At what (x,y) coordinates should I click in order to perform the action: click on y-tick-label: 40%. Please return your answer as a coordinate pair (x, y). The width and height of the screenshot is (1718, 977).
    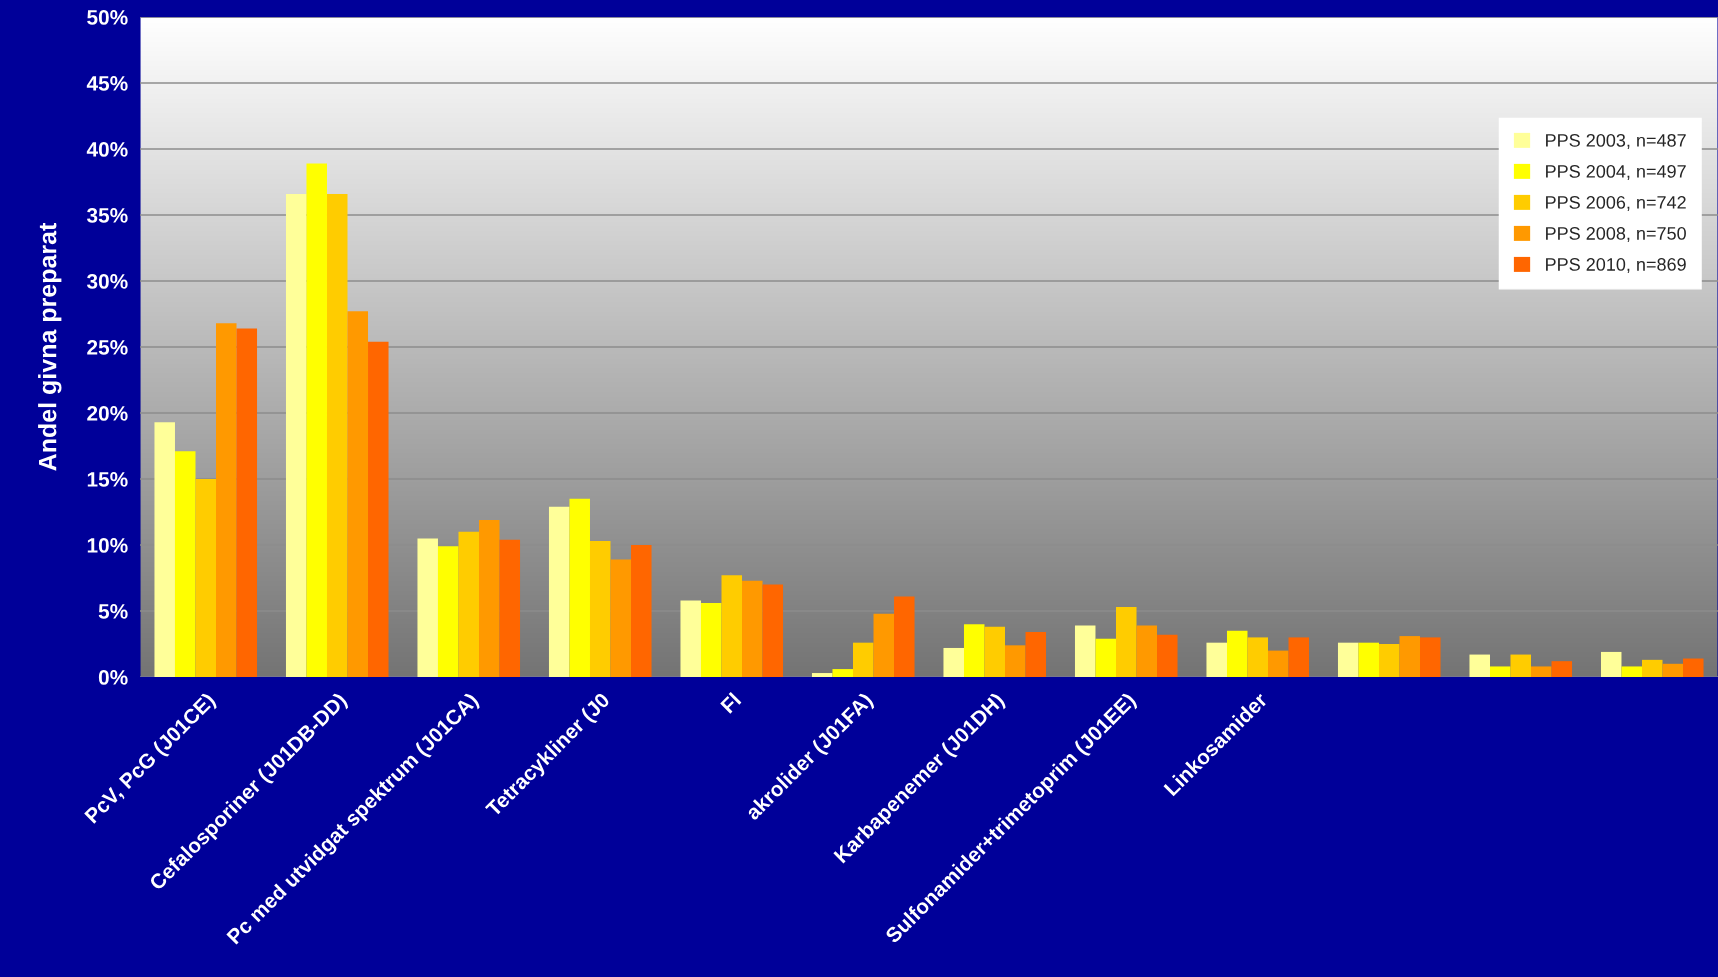
    Looking at the image, I should click on (107, 149).